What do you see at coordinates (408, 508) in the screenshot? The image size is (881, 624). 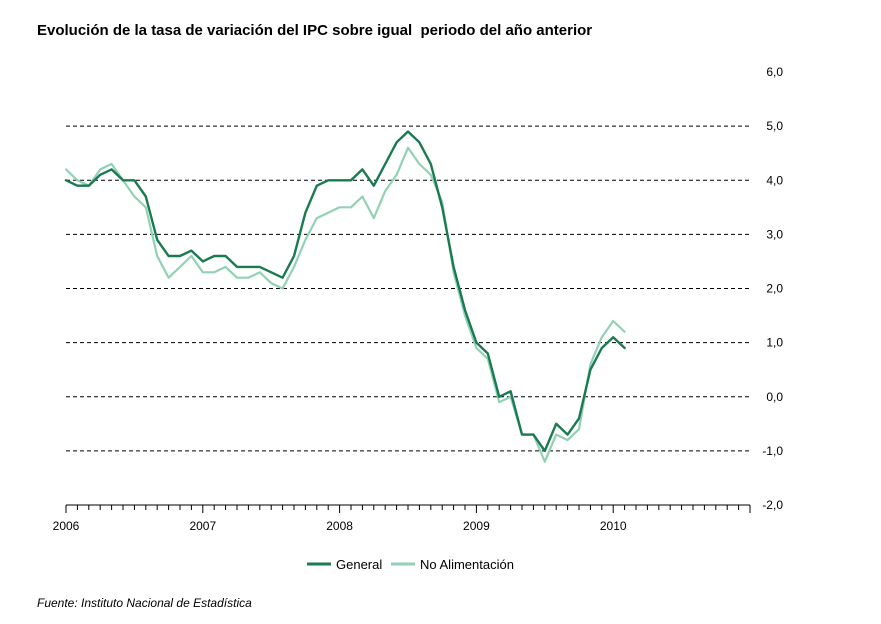 I see `x-axis` at bounding box center [408, 508].